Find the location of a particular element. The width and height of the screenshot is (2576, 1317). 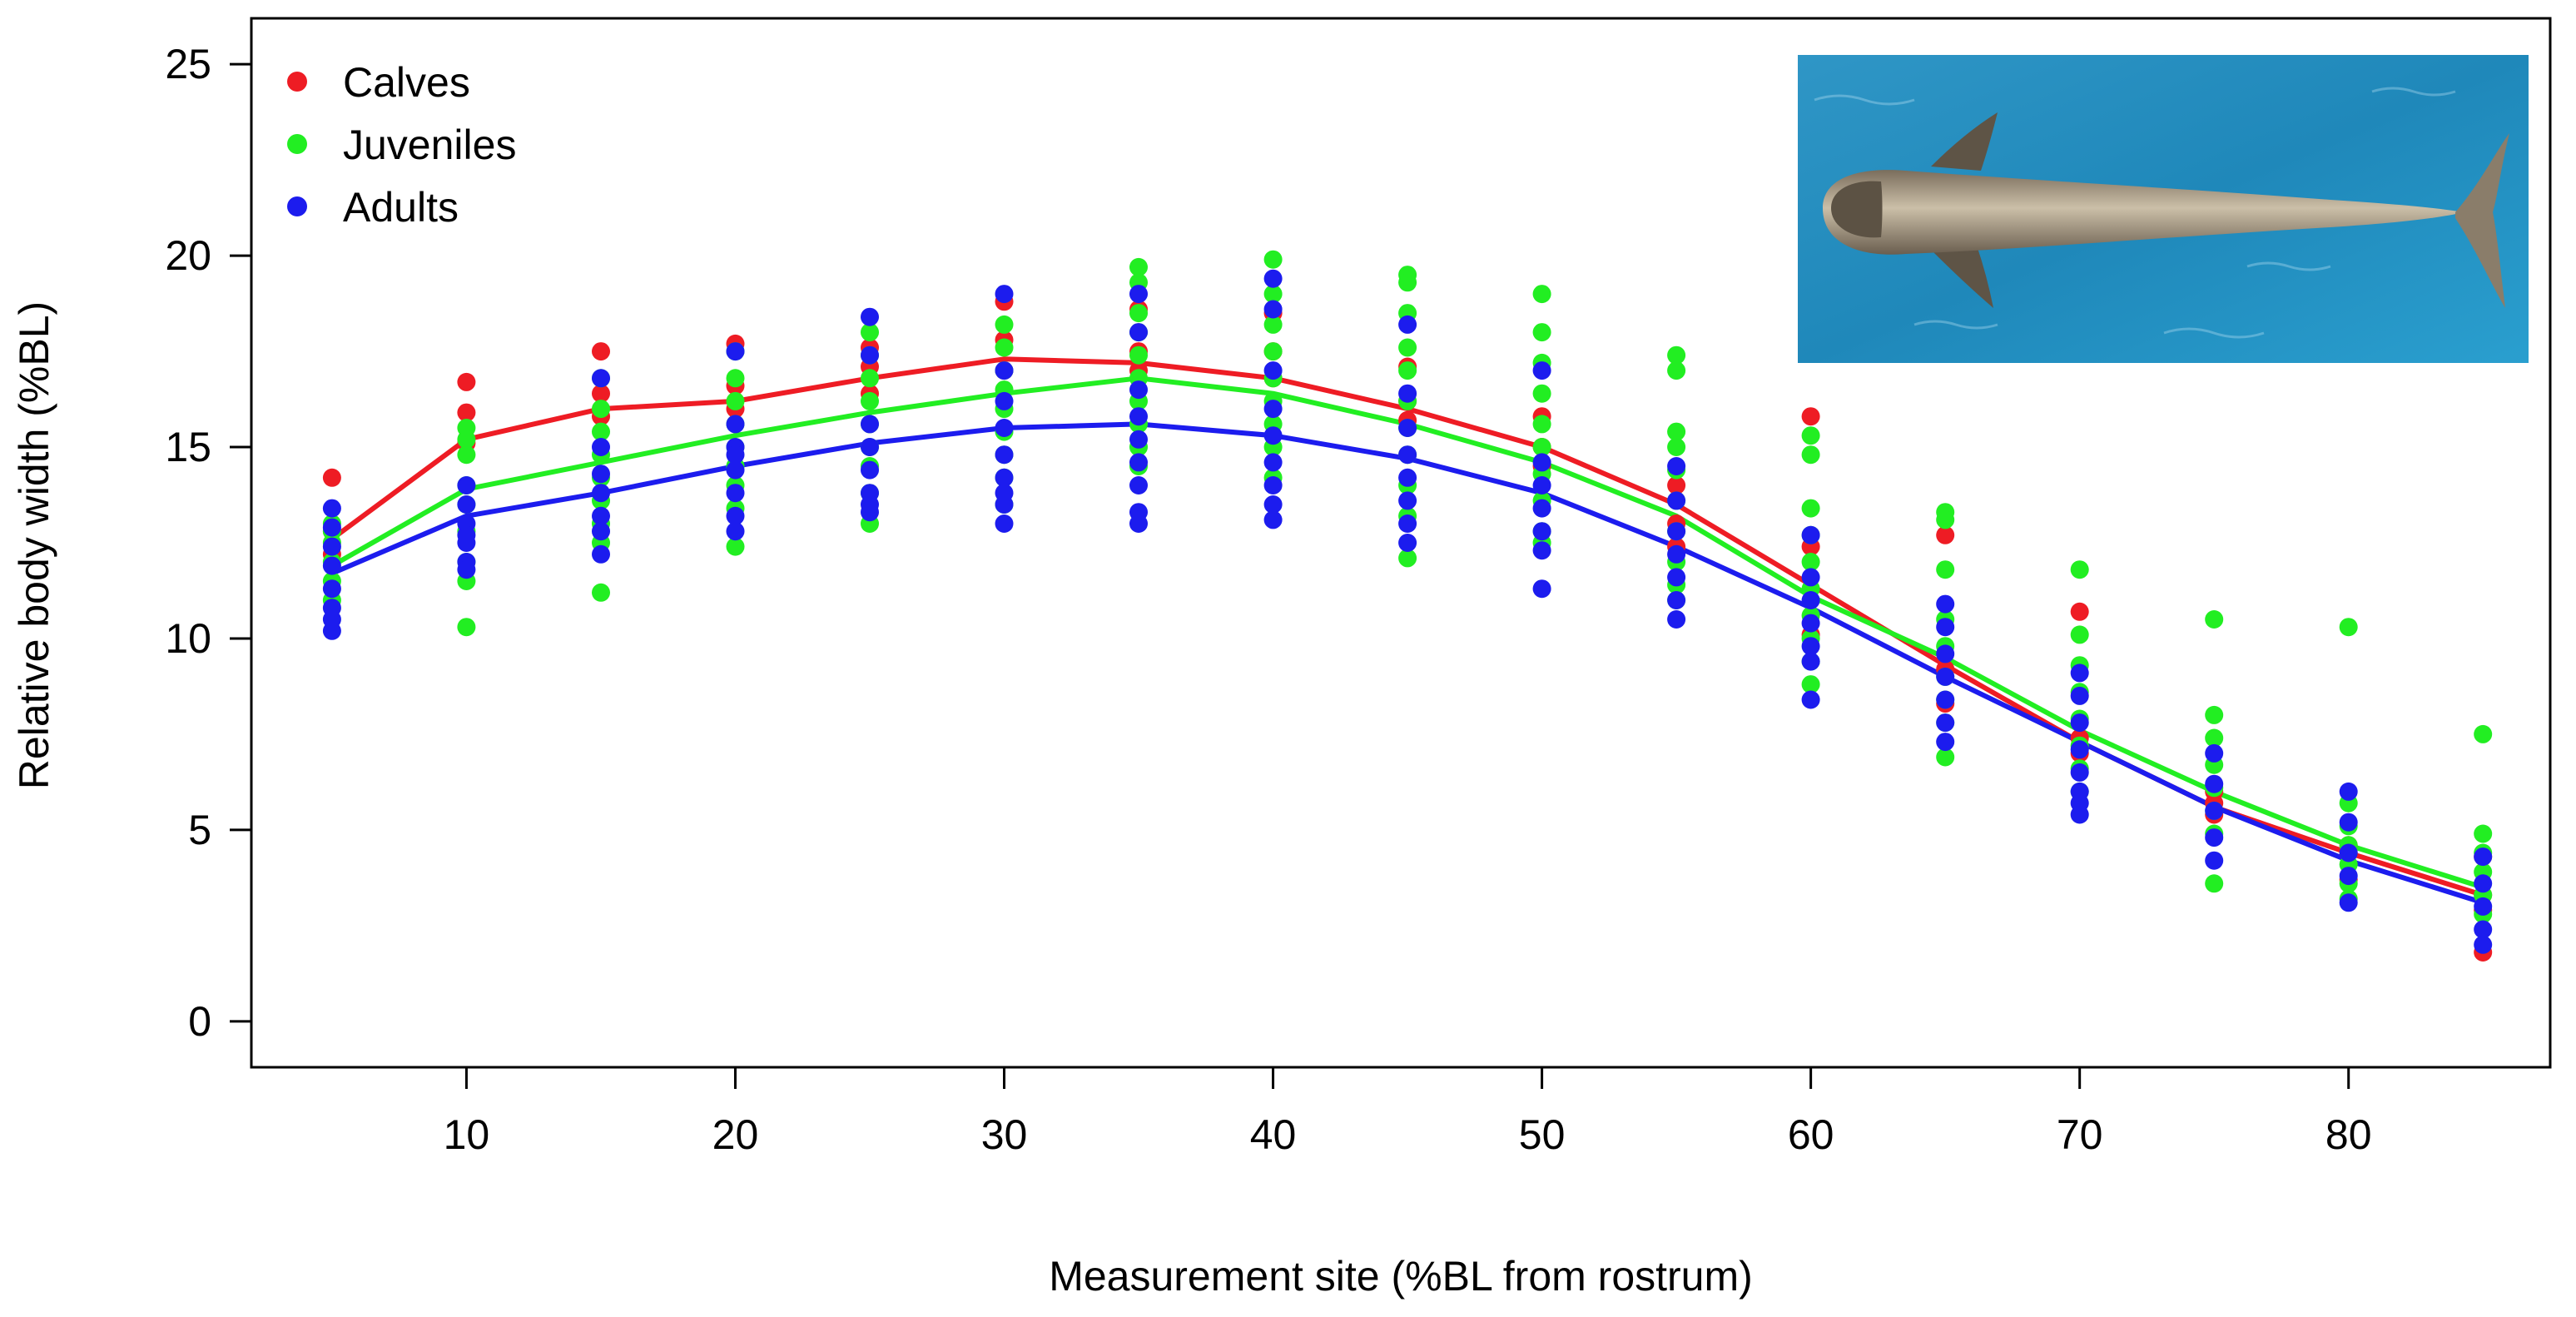

y-tick-label: 10 is located at coordinates (188, 639).